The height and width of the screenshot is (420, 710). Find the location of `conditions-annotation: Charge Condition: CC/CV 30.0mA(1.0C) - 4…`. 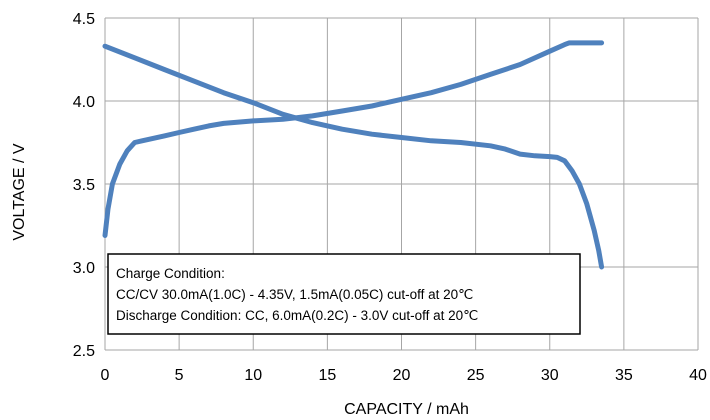

conditions-annotation: Charge Condition: CC/CV 30.0mA(1.0C) - 4… is located at coordinates (344, 294).